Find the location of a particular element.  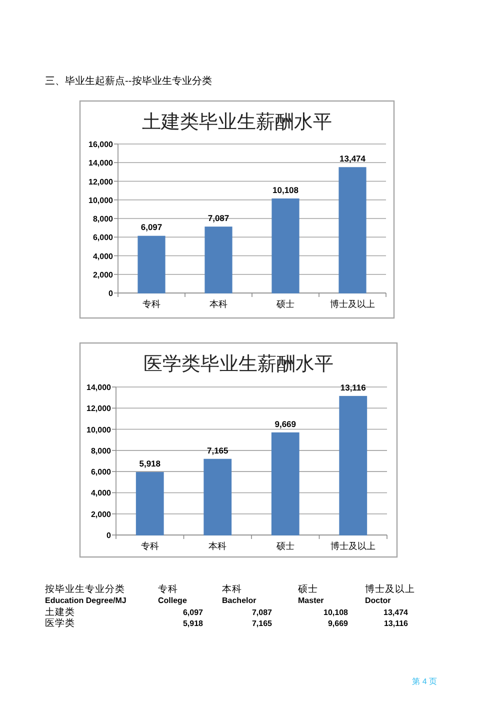

text: College is located at coordinates (173, 600).